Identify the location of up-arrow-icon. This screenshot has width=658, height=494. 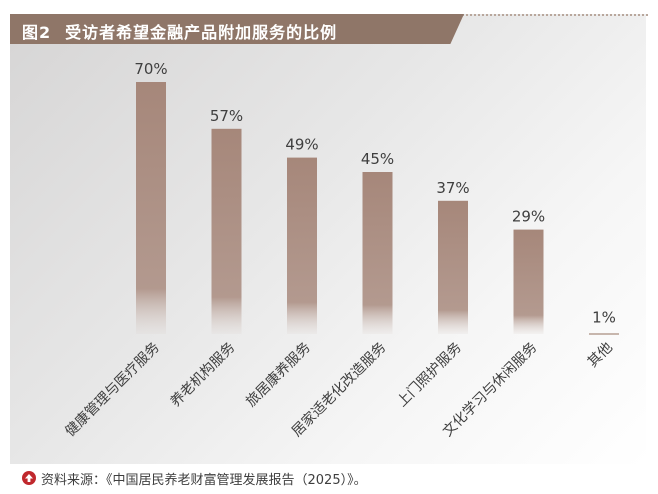
(29, 478).